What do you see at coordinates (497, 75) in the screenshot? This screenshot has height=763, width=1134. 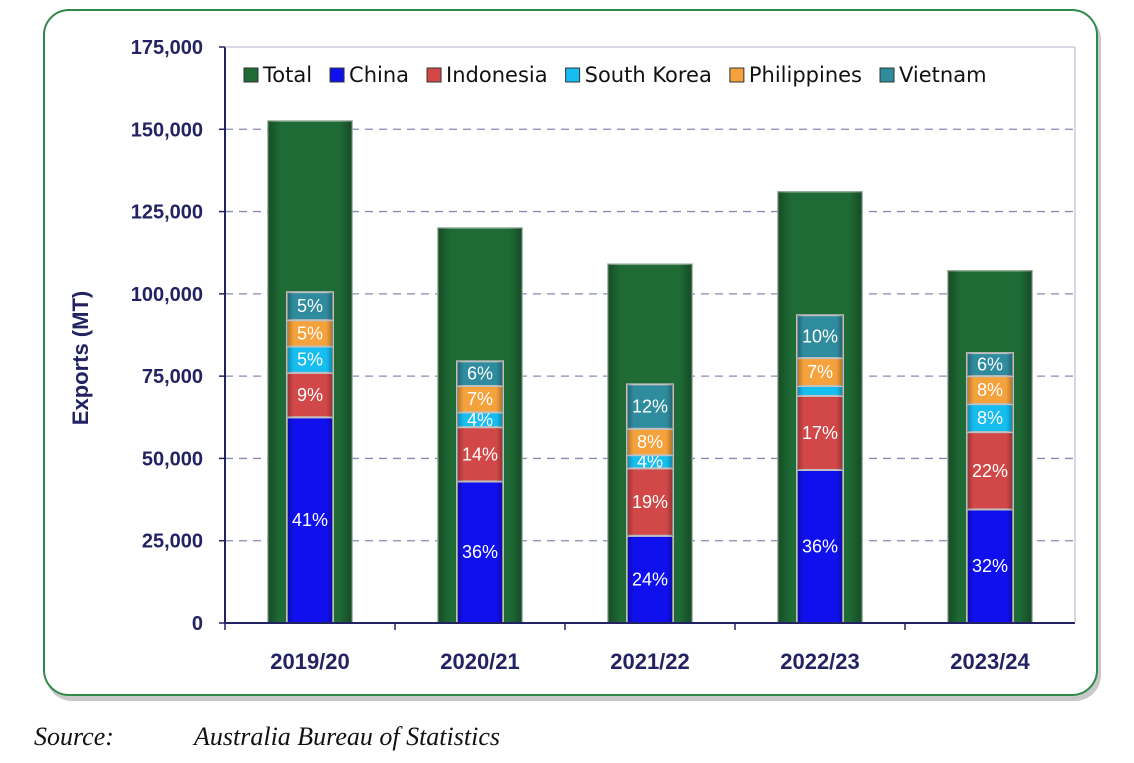 I see `legend-label: Indonesia` at bounding box center [497, 75].